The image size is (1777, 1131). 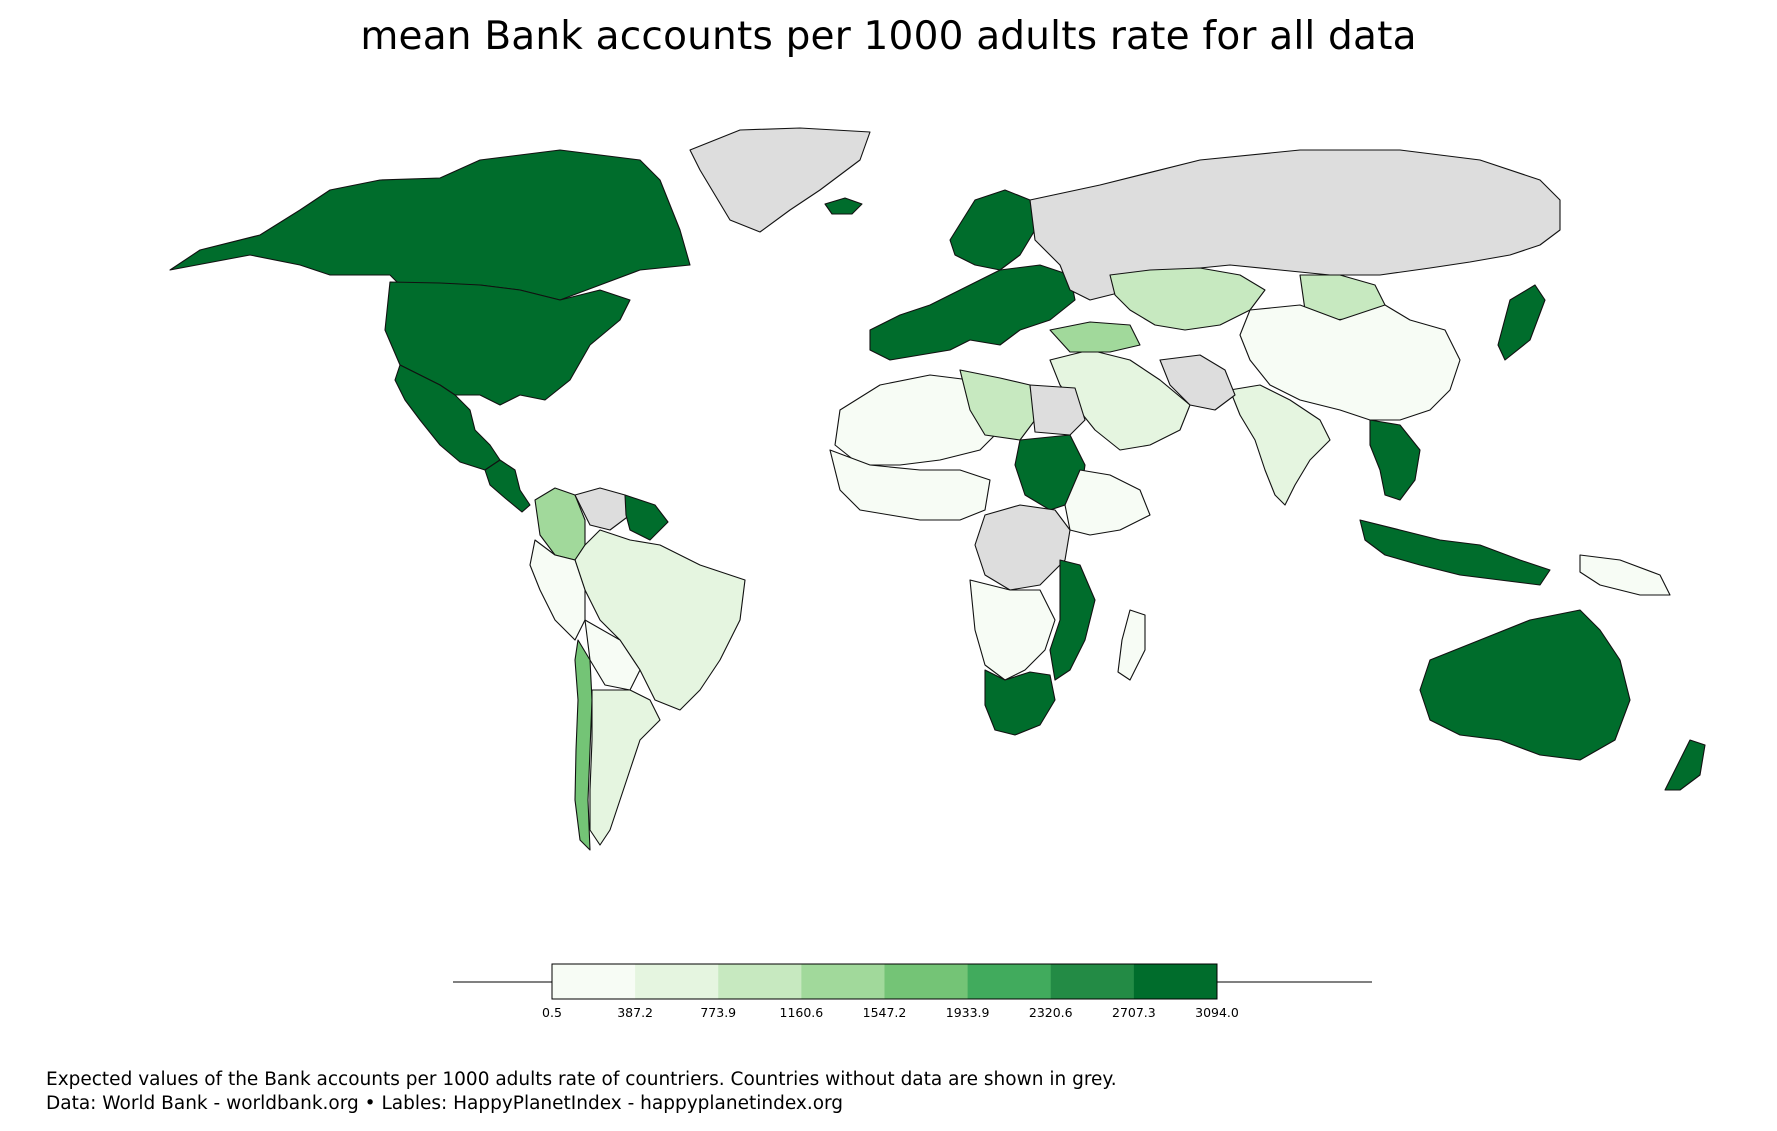 I want to click on region-japan, so click(x=1521, y=322).